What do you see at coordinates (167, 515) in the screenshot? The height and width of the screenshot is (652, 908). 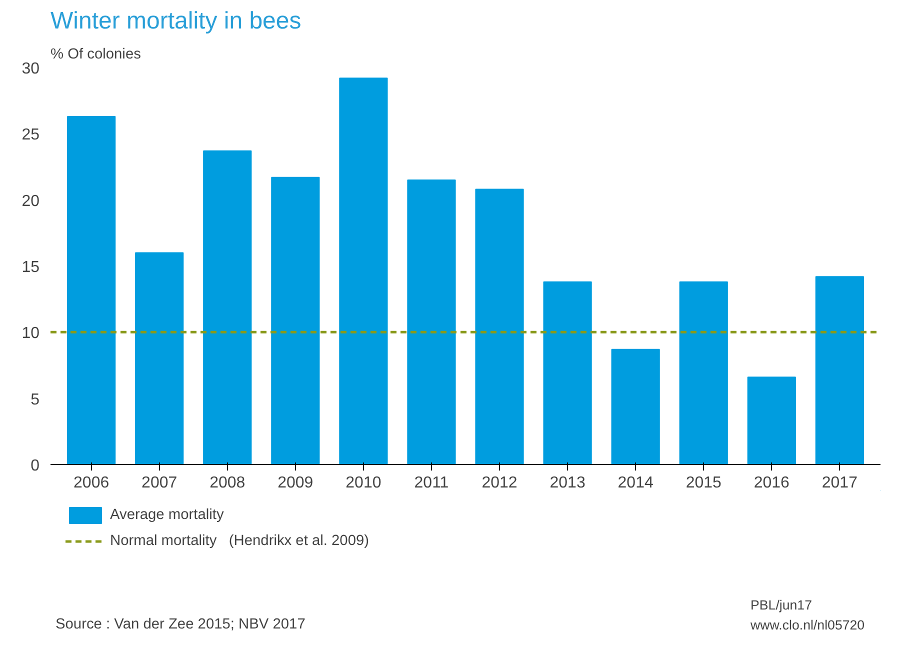 I see `legend-label: Average mortality` at bounding box center [167, 515].